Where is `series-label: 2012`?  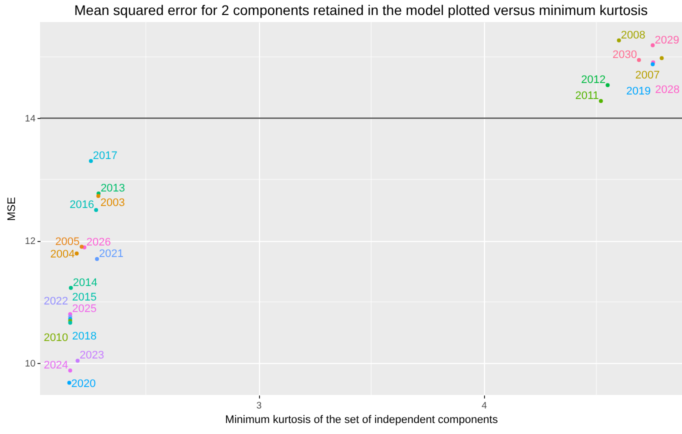
series-label: 2012 is located at coordinates (593, 80).